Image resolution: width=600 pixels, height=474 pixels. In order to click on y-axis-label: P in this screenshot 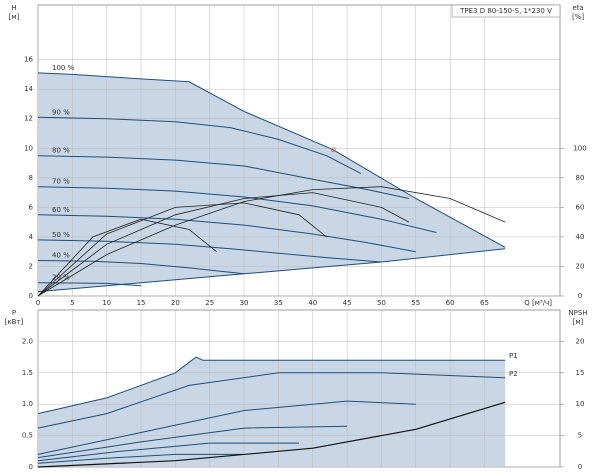, I will do `click(14, 313)`.